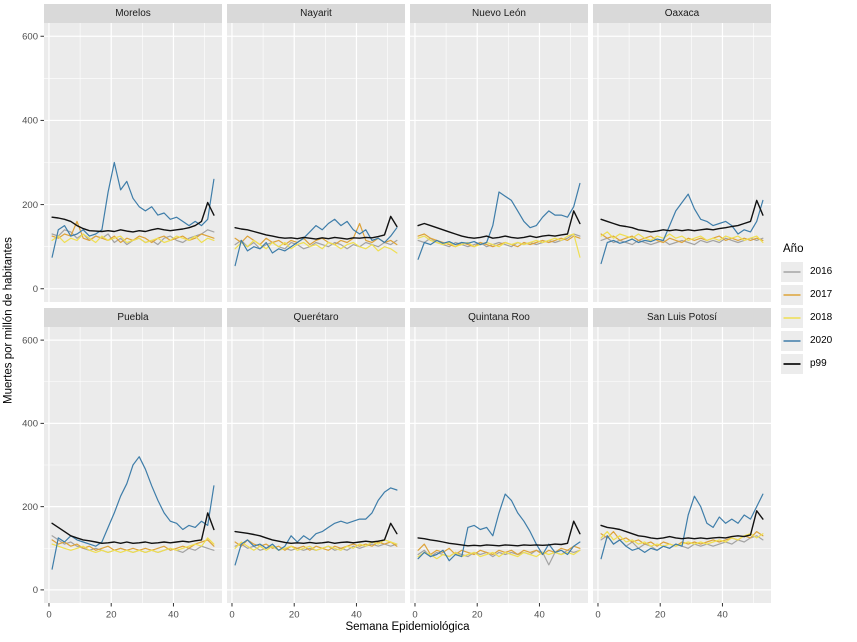  I want to click on line-2020-oaxaca, so click(682, 229).